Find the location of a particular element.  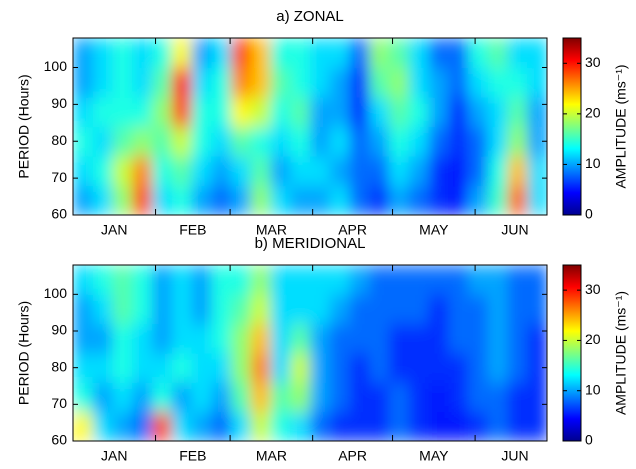

x-tick-label: JAN is located at coordinates (114, 456).